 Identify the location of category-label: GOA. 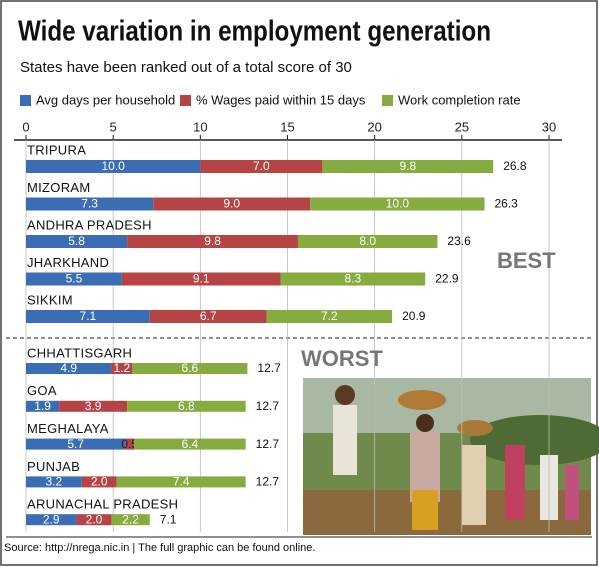
(42, 390).